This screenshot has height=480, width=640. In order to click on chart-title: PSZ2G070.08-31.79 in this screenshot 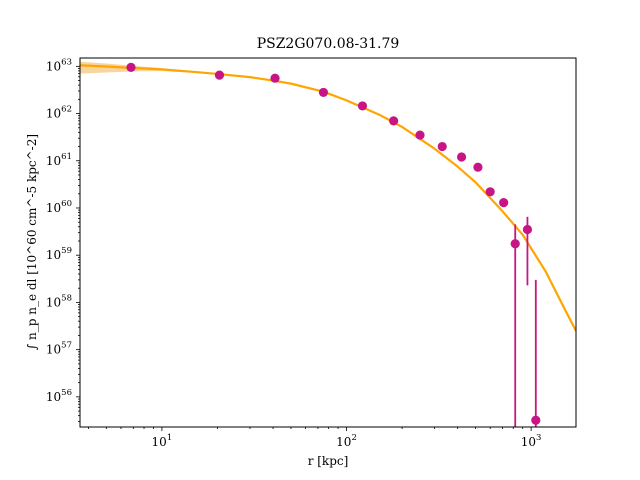, I will do `click(328, 44)`.